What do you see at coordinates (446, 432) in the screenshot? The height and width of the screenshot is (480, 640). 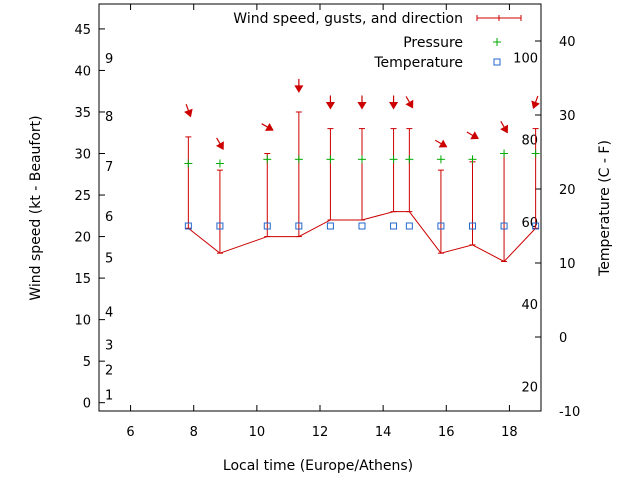 I see `x-tick-label: 16` at bounding box center [446, 432].